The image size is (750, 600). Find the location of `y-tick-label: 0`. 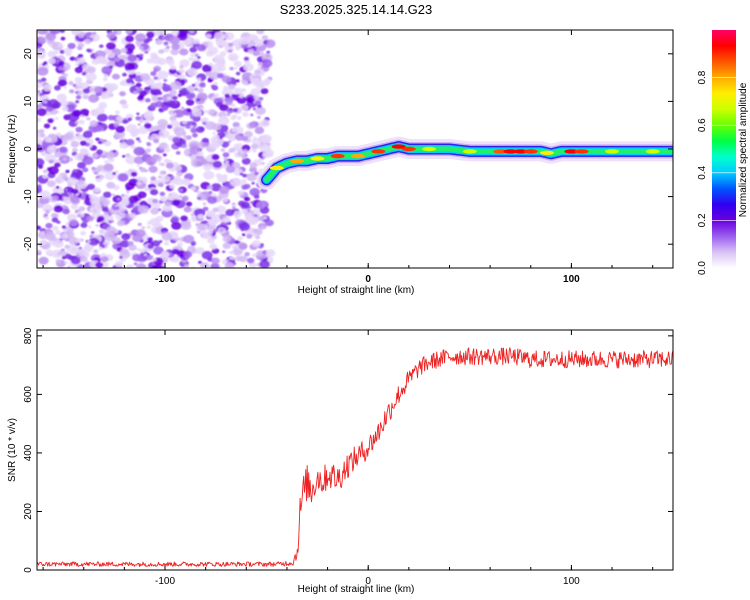

y-tick-label: 0 is located at coordinates (28, 149).